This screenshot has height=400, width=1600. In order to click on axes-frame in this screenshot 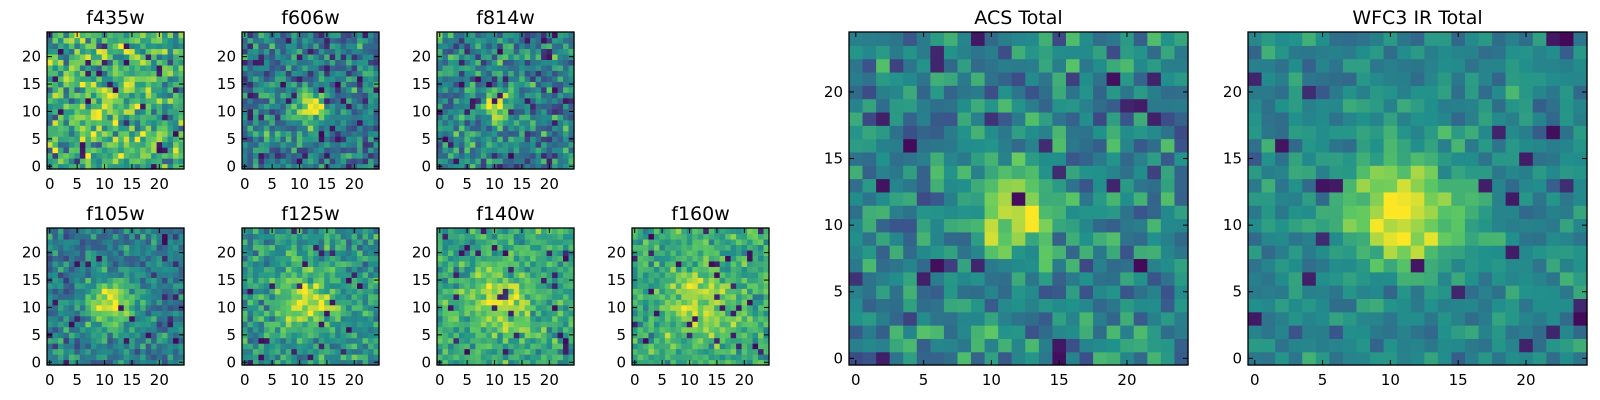, I will do `click(115, 296)`.